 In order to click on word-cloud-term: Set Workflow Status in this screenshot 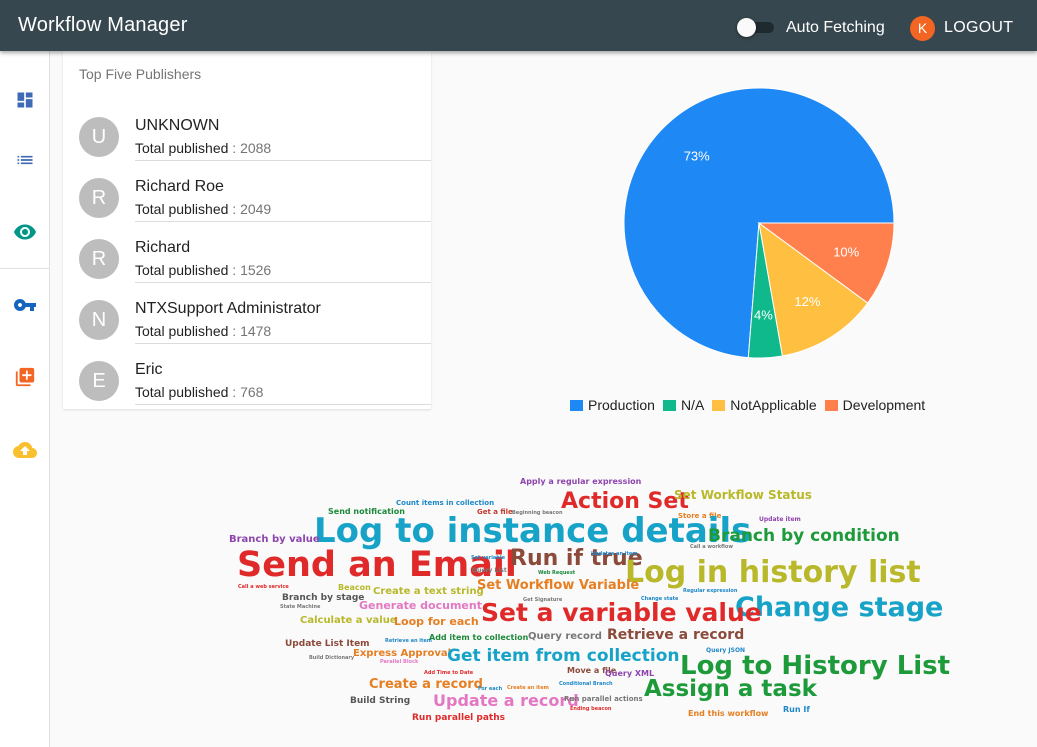, I will do `click(743, 495)`.